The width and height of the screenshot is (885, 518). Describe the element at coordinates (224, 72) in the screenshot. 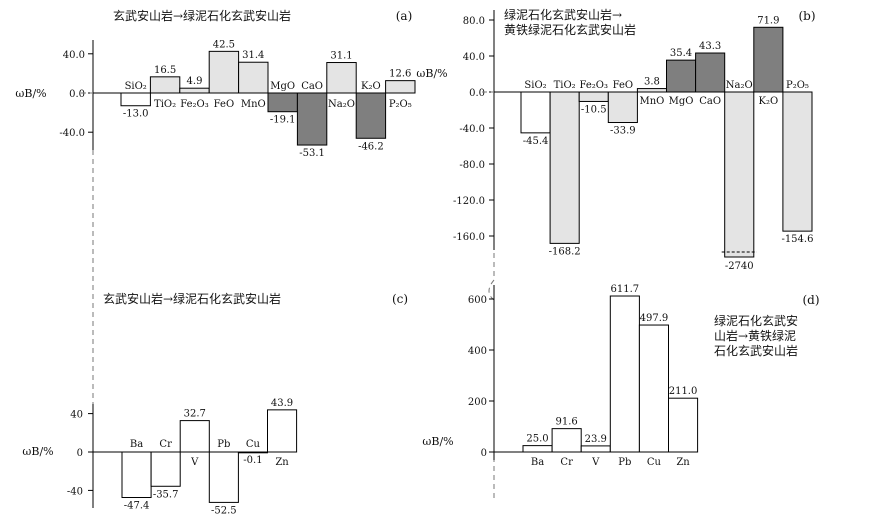

I see `bar-a-feo` at that location.